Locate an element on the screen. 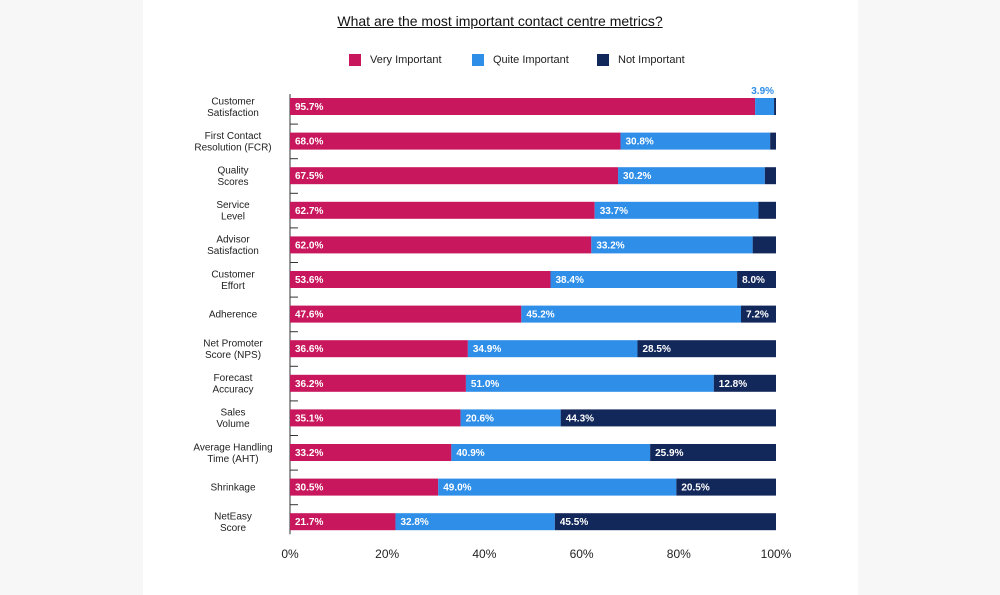  data-label: 68.0% is located at coordinates (309, 142).